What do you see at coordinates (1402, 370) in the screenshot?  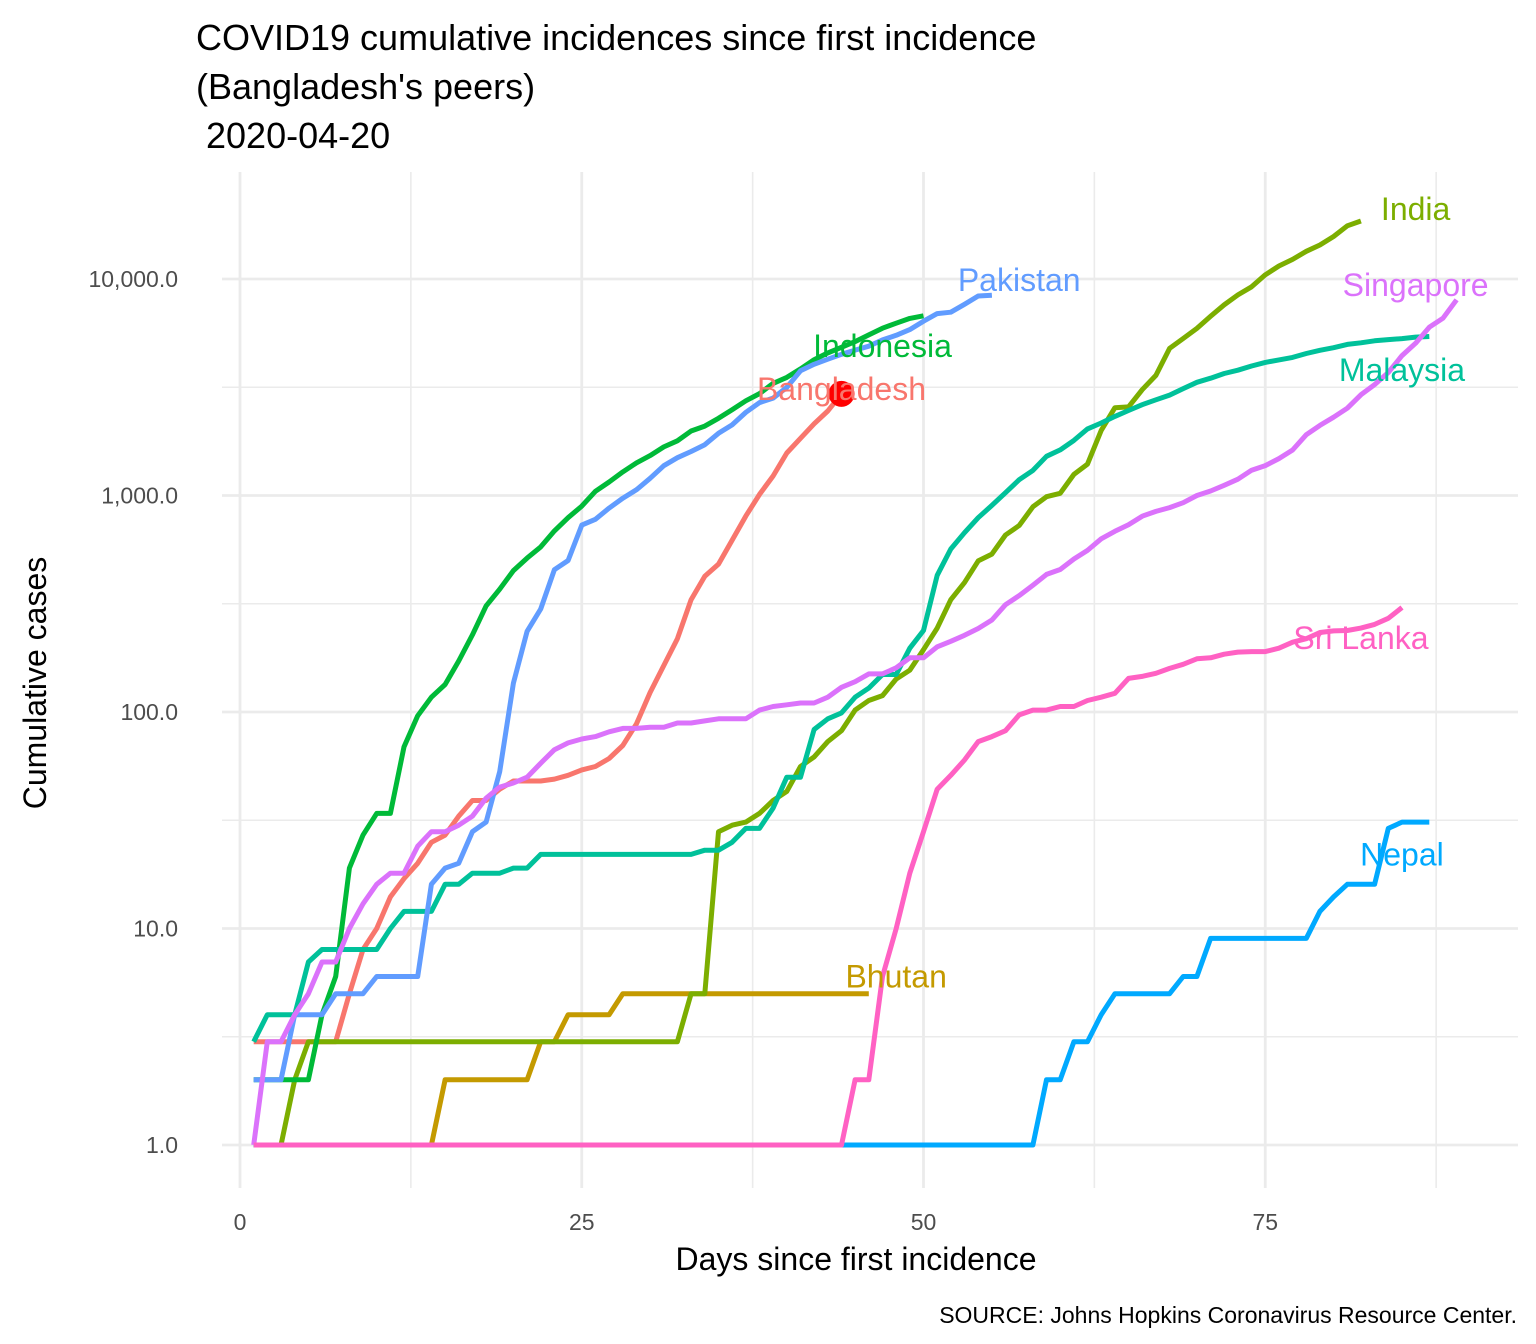 I see `series-label-malaysia: Malaysia` at bounding box center [1402, 370].